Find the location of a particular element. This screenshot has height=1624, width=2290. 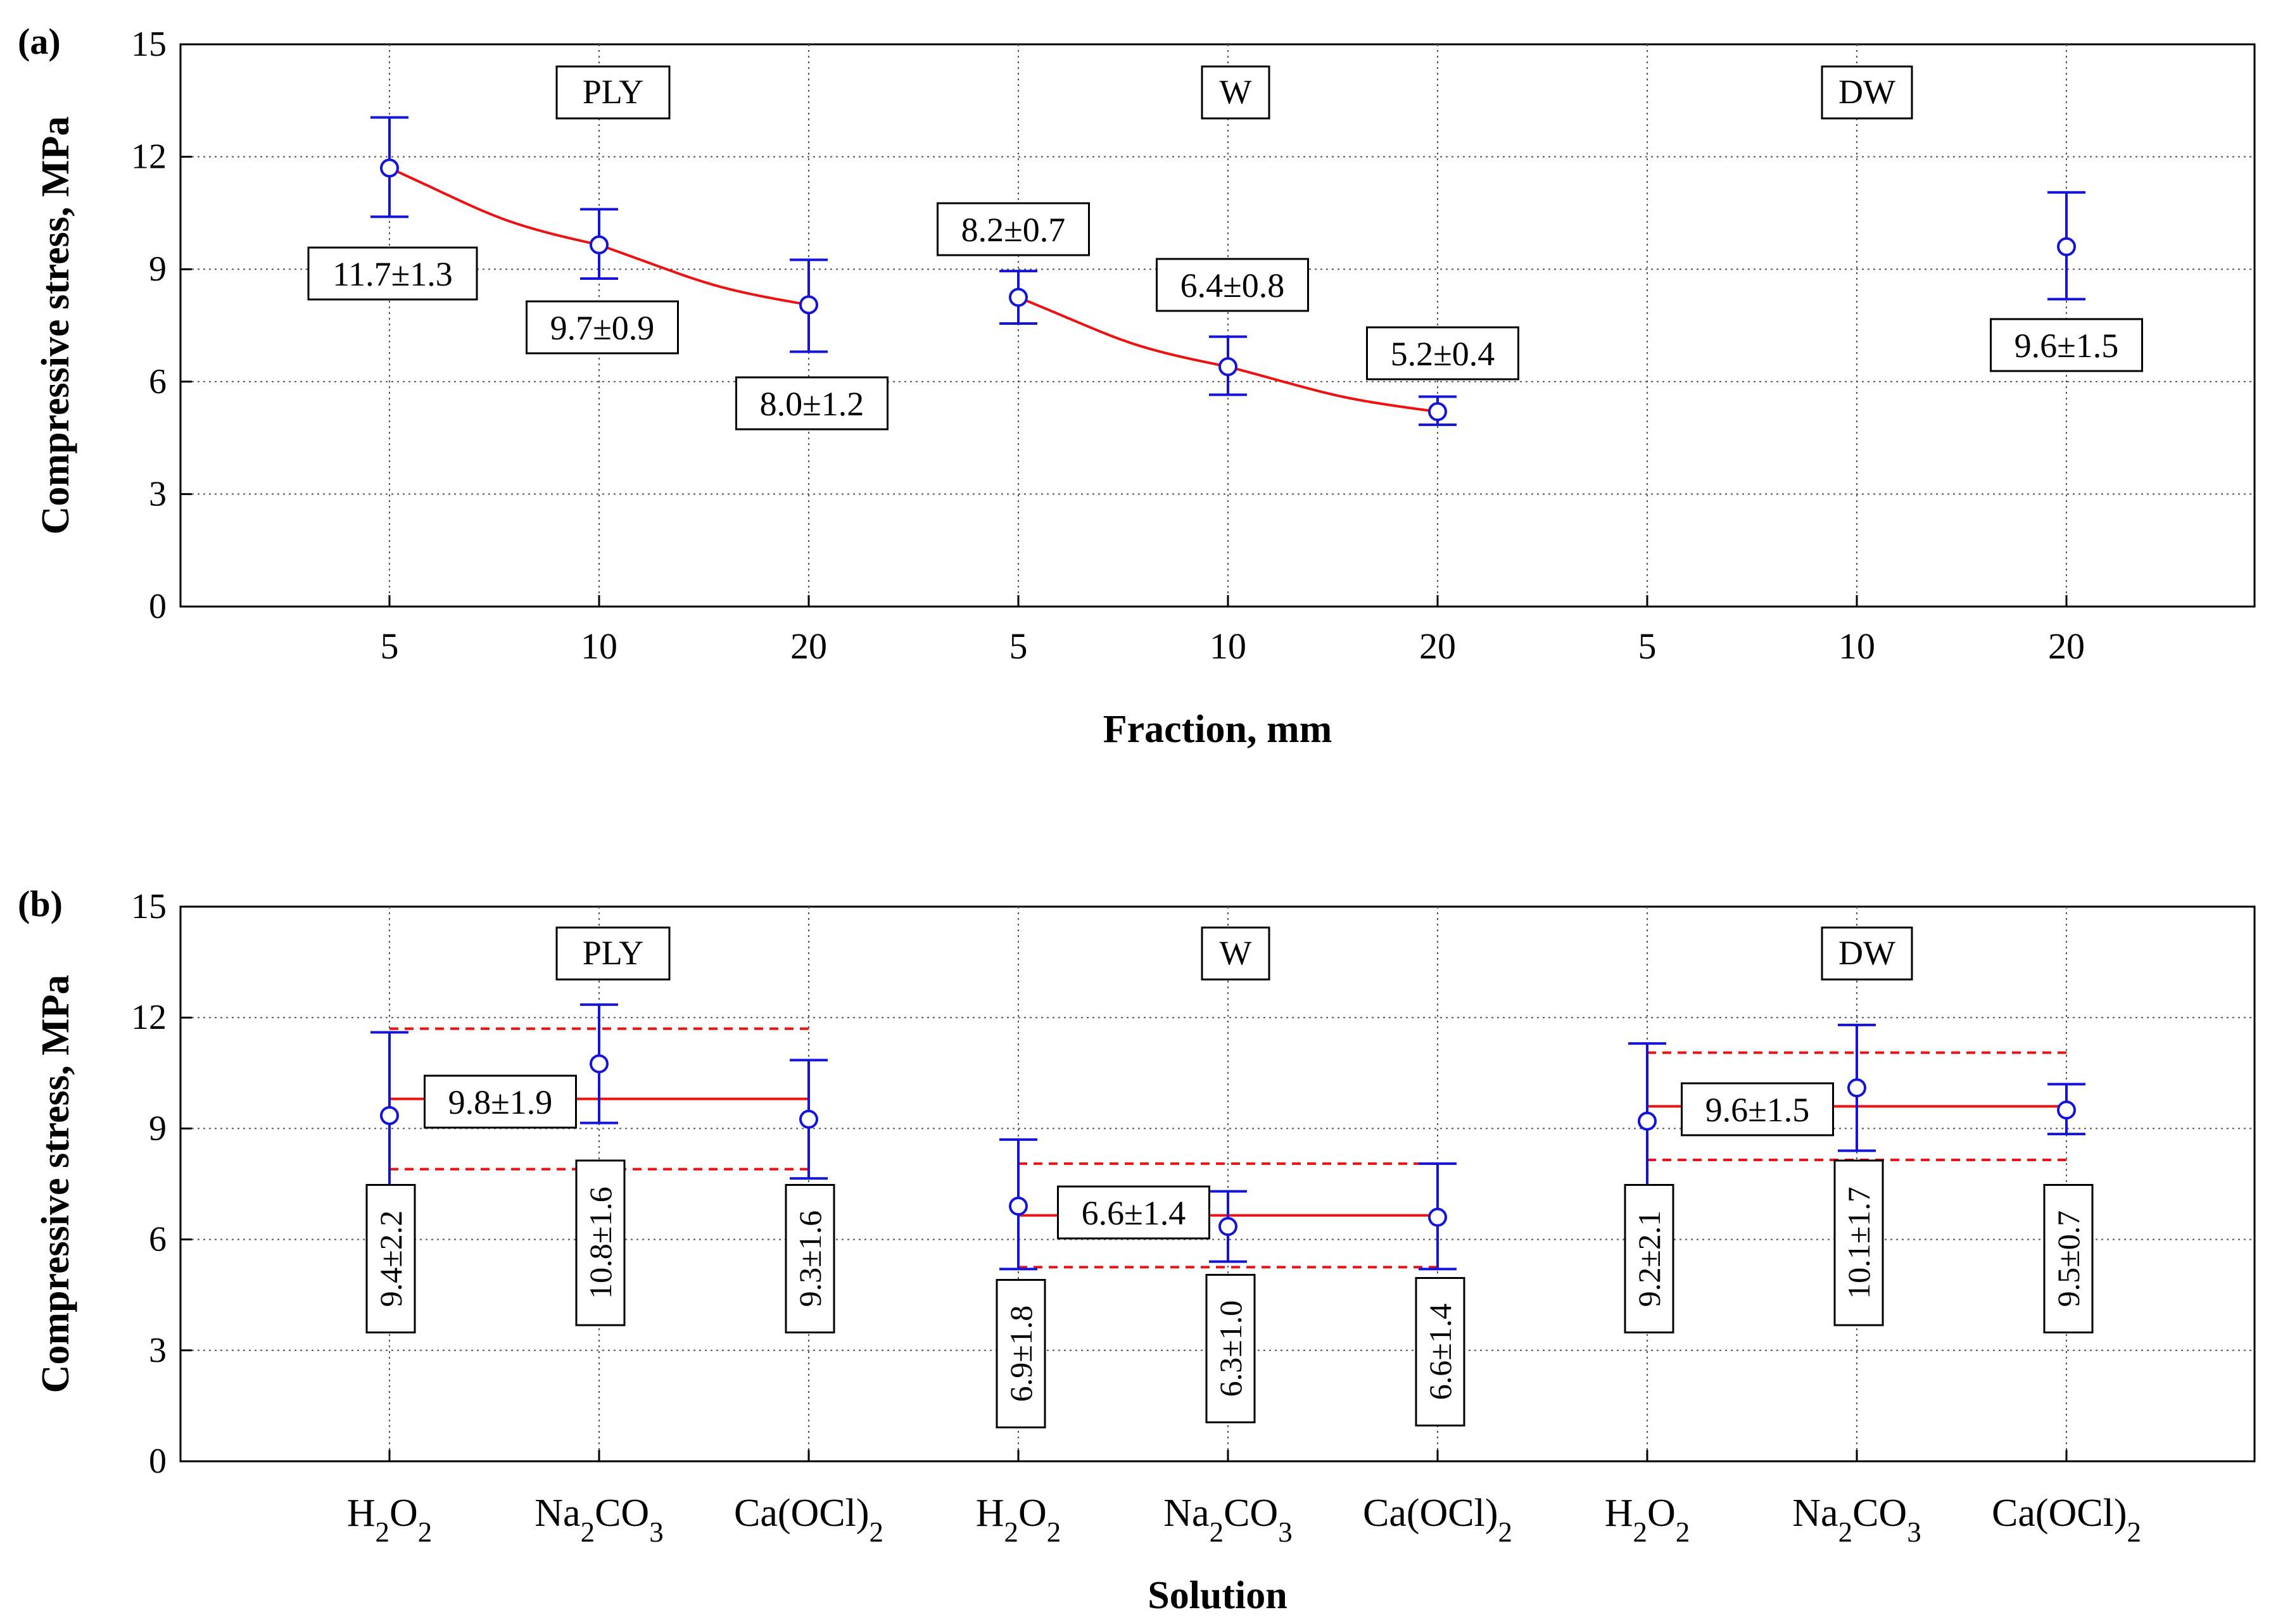

value-label: 9.2±2.1 is located at coordinates (1649, 1259).